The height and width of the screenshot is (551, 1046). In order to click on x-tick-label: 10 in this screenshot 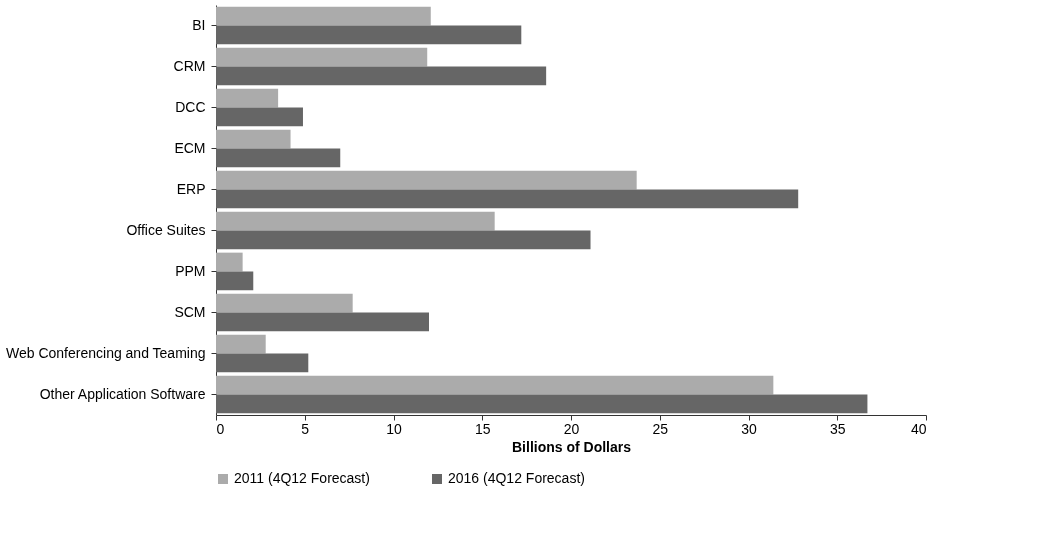, I will do `click(394, 428)`.